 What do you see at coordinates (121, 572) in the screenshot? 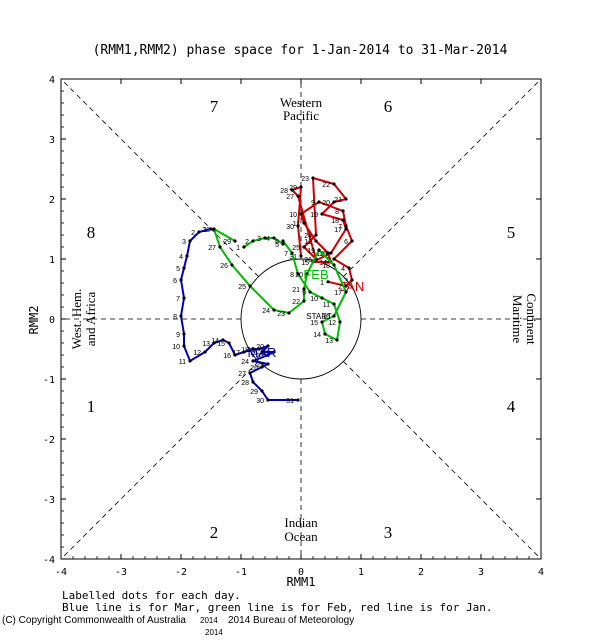
I see `x-tick-label: -3` at bounding box center [121, 572].